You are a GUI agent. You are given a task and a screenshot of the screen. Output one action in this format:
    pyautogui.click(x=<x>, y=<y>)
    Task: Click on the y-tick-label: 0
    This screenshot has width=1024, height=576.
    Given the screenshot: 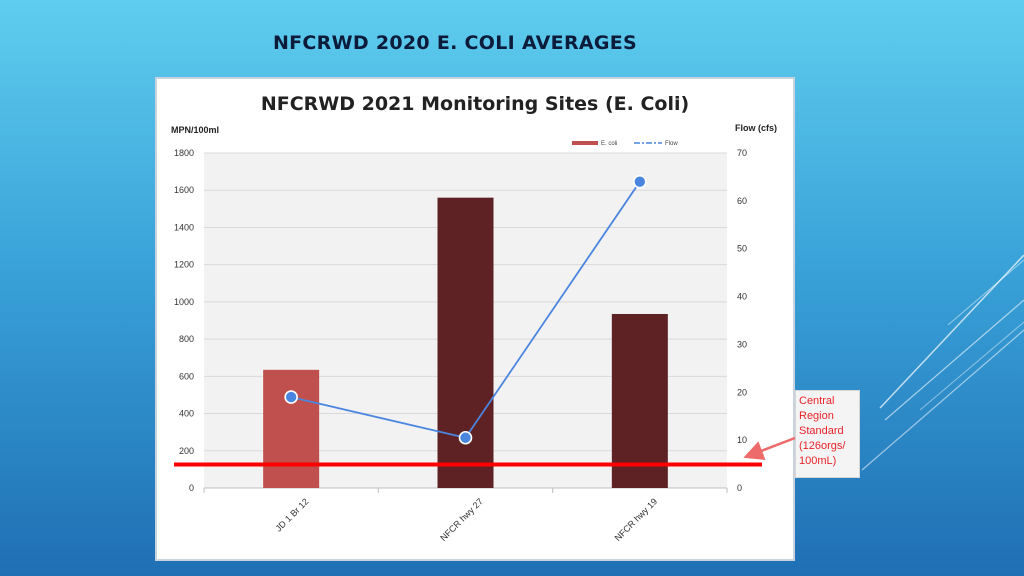 What is the action you would take?
    pyautogui.click(x=191, y=488)
    